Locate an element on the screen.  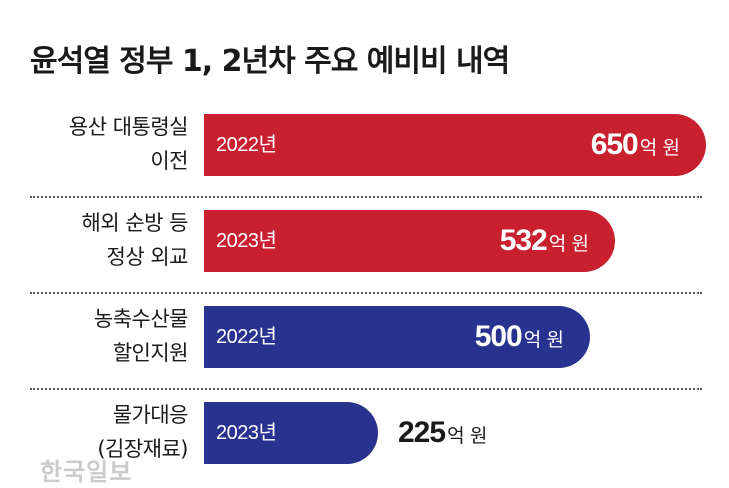
category-label-line: 할인지원 is located at coordinates (150, 353).